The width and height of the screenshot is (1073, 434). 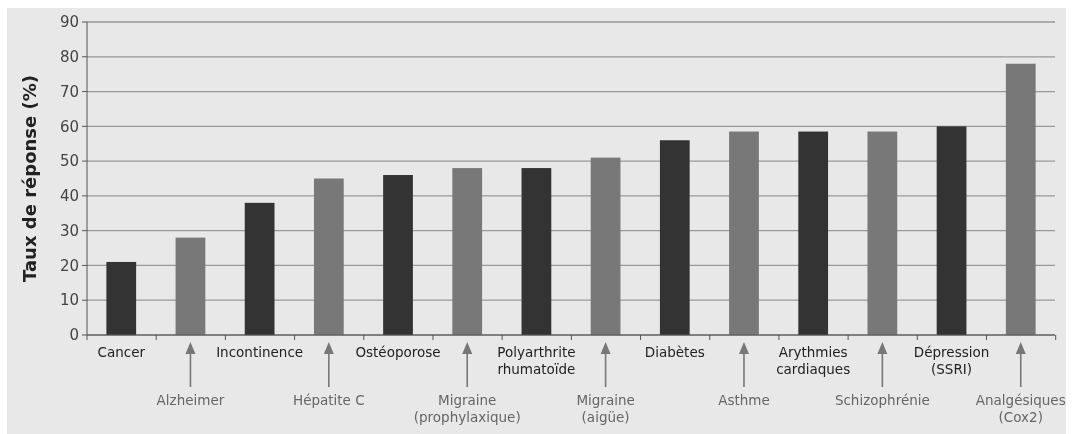 What do you see at coordinates (951, 360) in the screenshot?
I see `x-tick-label: Dépression (SSRI)` at bounding box center [951, 360].